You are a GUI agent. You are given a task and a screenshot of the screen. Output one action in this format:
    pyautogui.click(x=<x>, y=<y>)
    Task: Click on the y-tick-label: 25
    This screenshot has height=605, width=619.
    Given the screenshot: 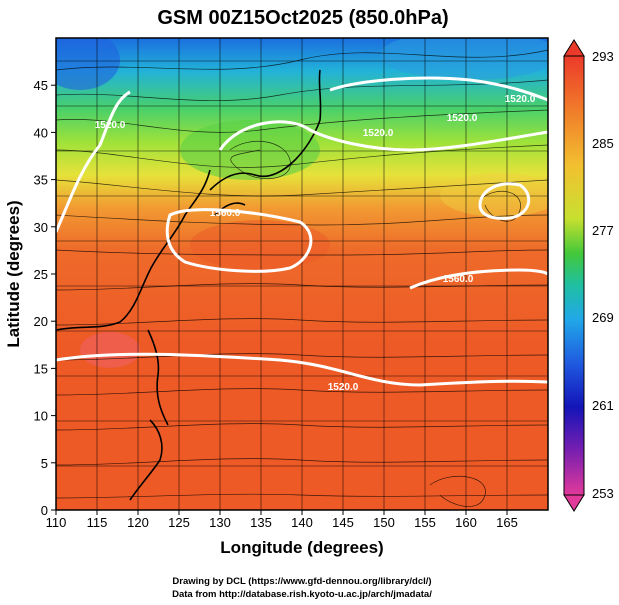 What is the action you would take?
    pyautogui.click(x=41, y=274)
    